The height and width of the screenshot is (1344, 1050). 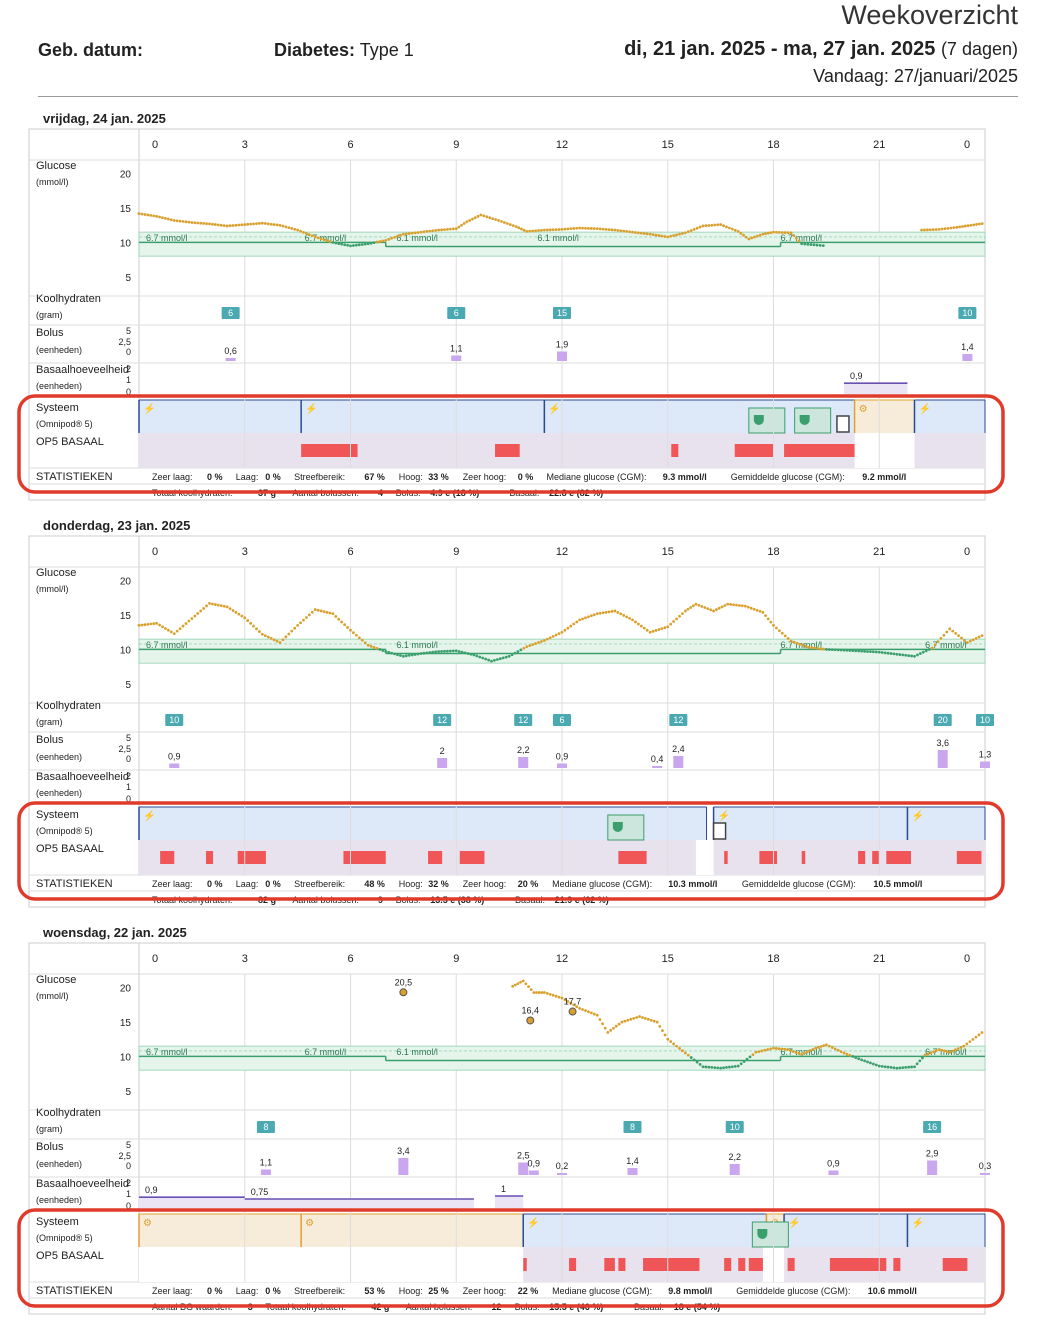 I want to click on carbs-label: Koolhydraten, so click(x=68, y=706).